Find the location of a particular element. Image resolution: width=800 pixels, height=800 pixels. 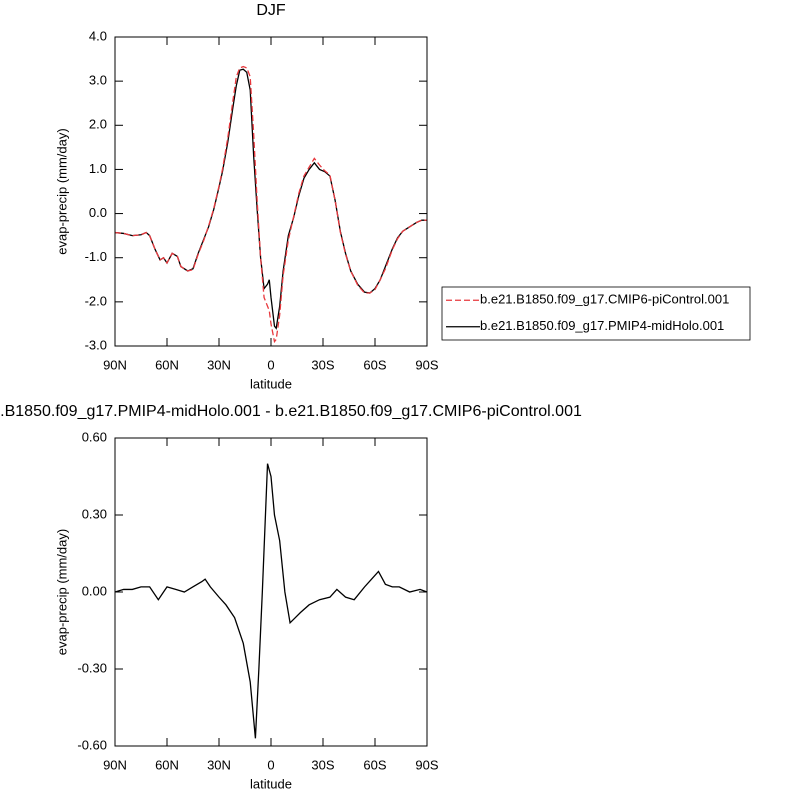

y-tick-label: 4.0 is located at coordinates (98, 35).